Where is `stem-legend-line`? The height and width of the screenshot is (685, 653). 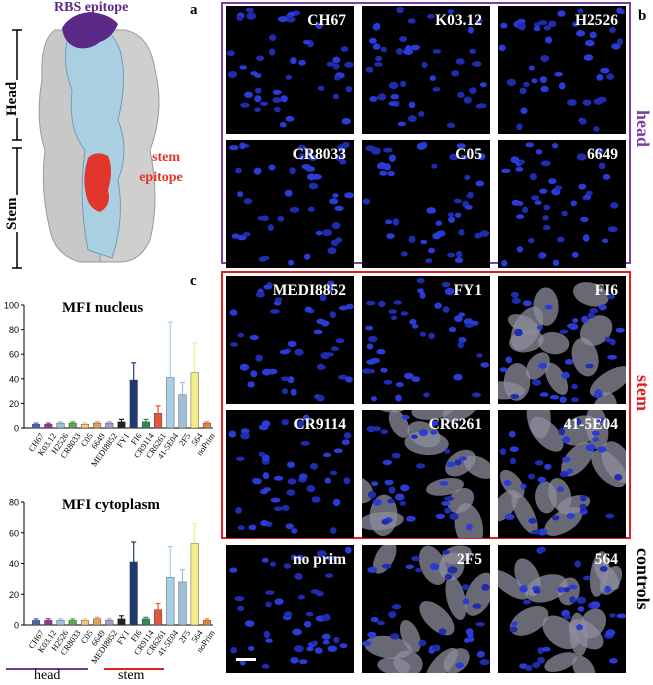
stem-legend-line is located at coordinates (134, 669).